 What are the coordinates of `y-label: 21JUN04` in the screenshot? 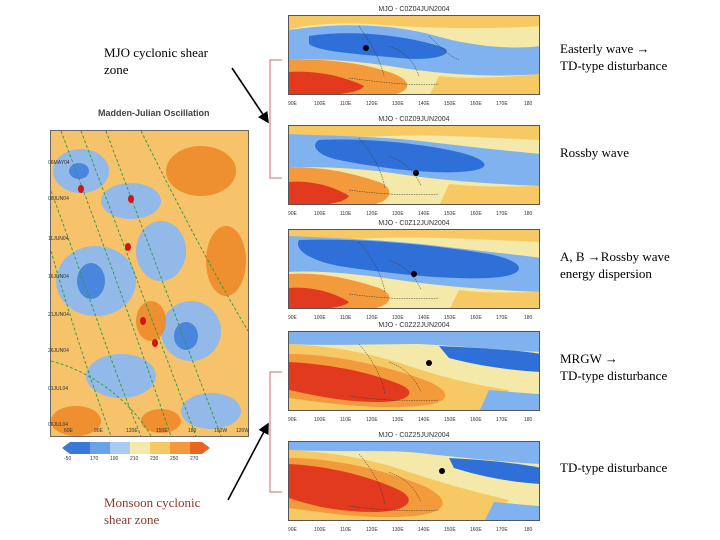 It's located at (58, 315).